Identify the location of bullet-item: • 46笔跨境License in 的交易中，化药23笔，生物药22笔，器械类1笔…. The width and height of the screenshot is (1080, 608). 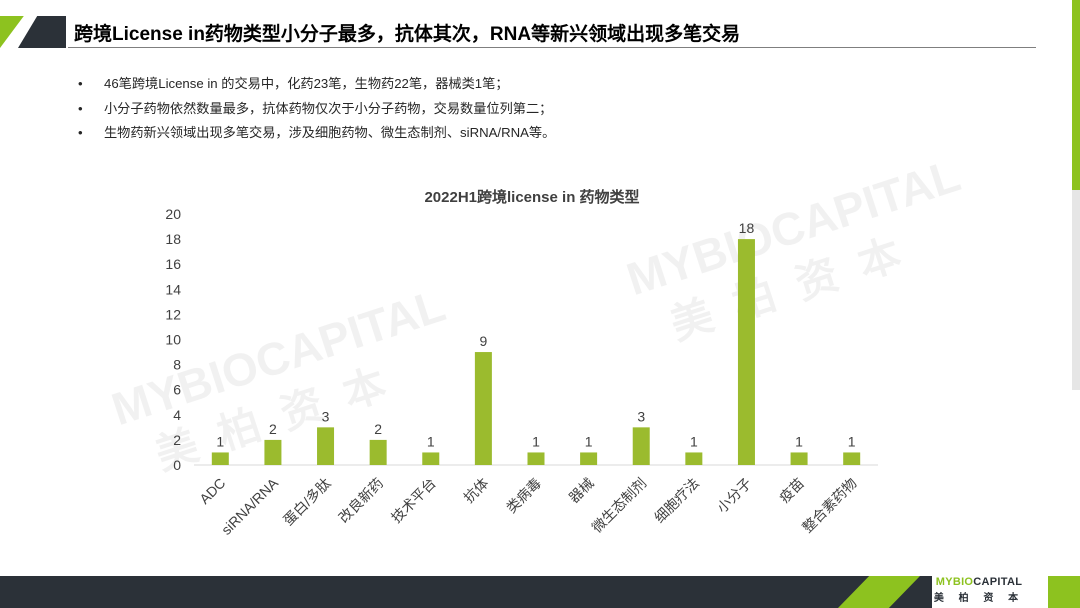
(315, 86).